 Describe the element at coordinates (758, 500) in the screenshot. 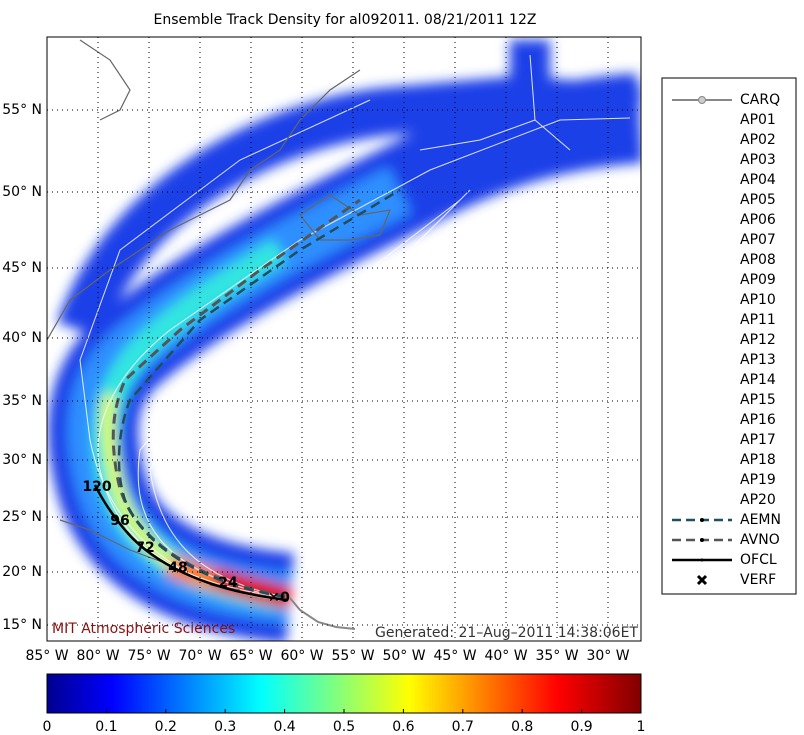

I see `legend-label: AP20` at that location.